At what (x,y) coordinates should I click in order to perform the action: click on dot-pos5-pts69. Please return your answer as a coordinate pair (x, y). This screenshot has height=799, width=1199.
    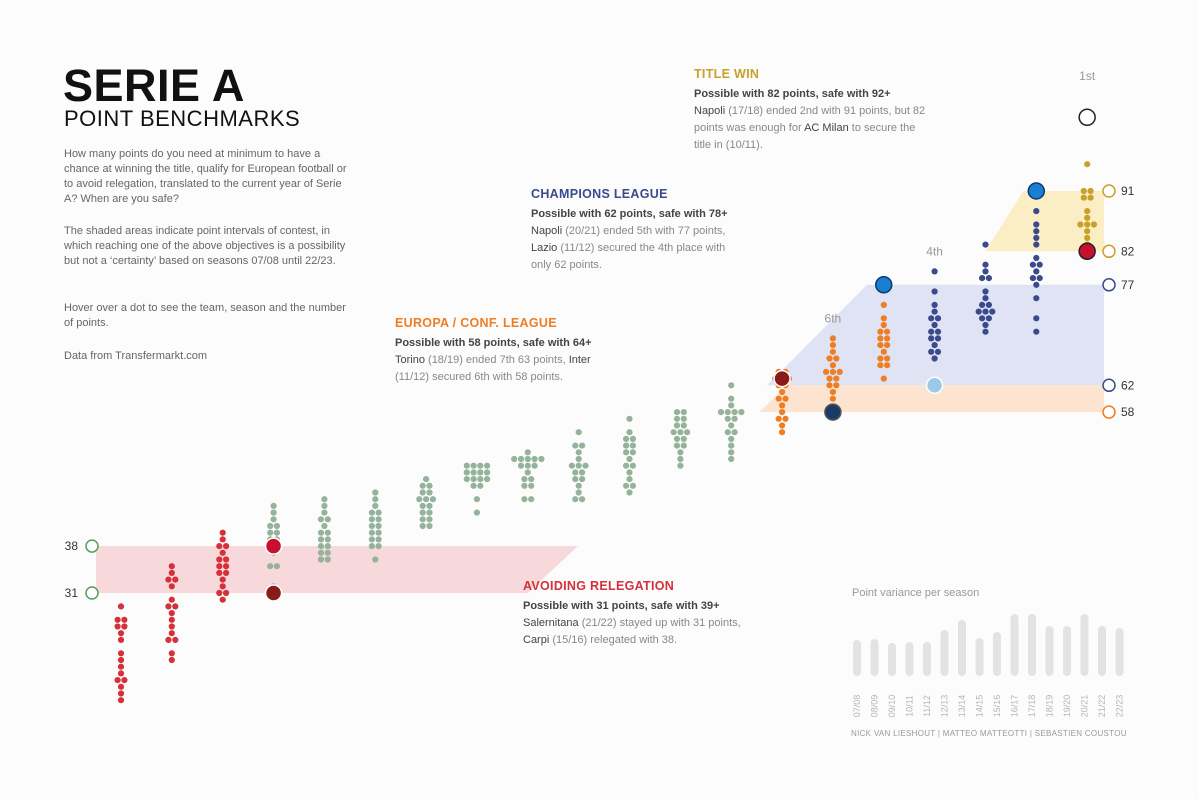
    Looking at the image, I should click on (880, 338).